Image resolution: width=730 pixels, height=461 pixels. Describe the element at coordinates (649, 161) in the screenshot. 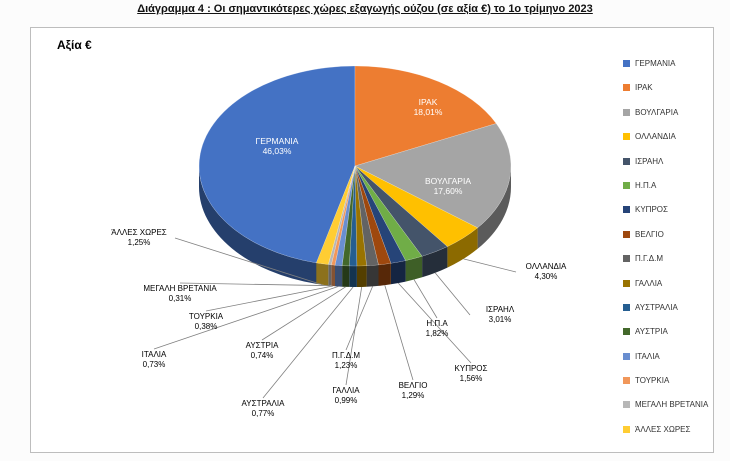

I see `legend-label: ΙΣΡΑΗΛ` at that location.